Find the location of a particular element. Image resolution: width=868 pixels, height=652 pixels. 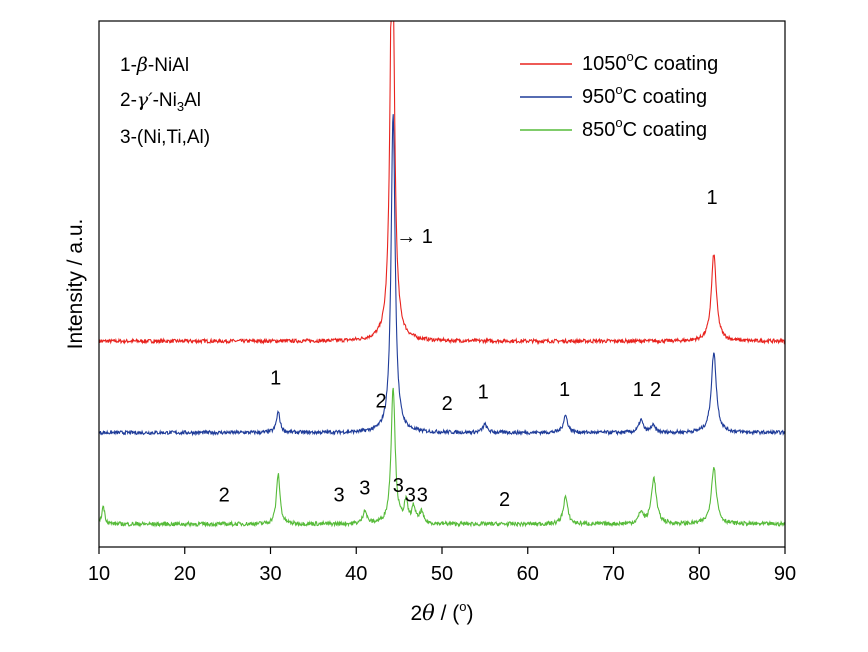

x-ticks: 10 20 30 40 50 60 70 80 90 is located at coordinates (442, 566).